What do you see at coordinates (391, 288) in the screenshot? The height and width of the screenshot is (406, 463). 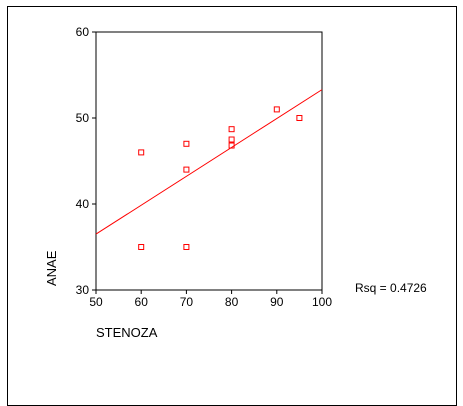 I see `rsq-annotation: Rsq = 0.4726` at bounding box center [391, 288].